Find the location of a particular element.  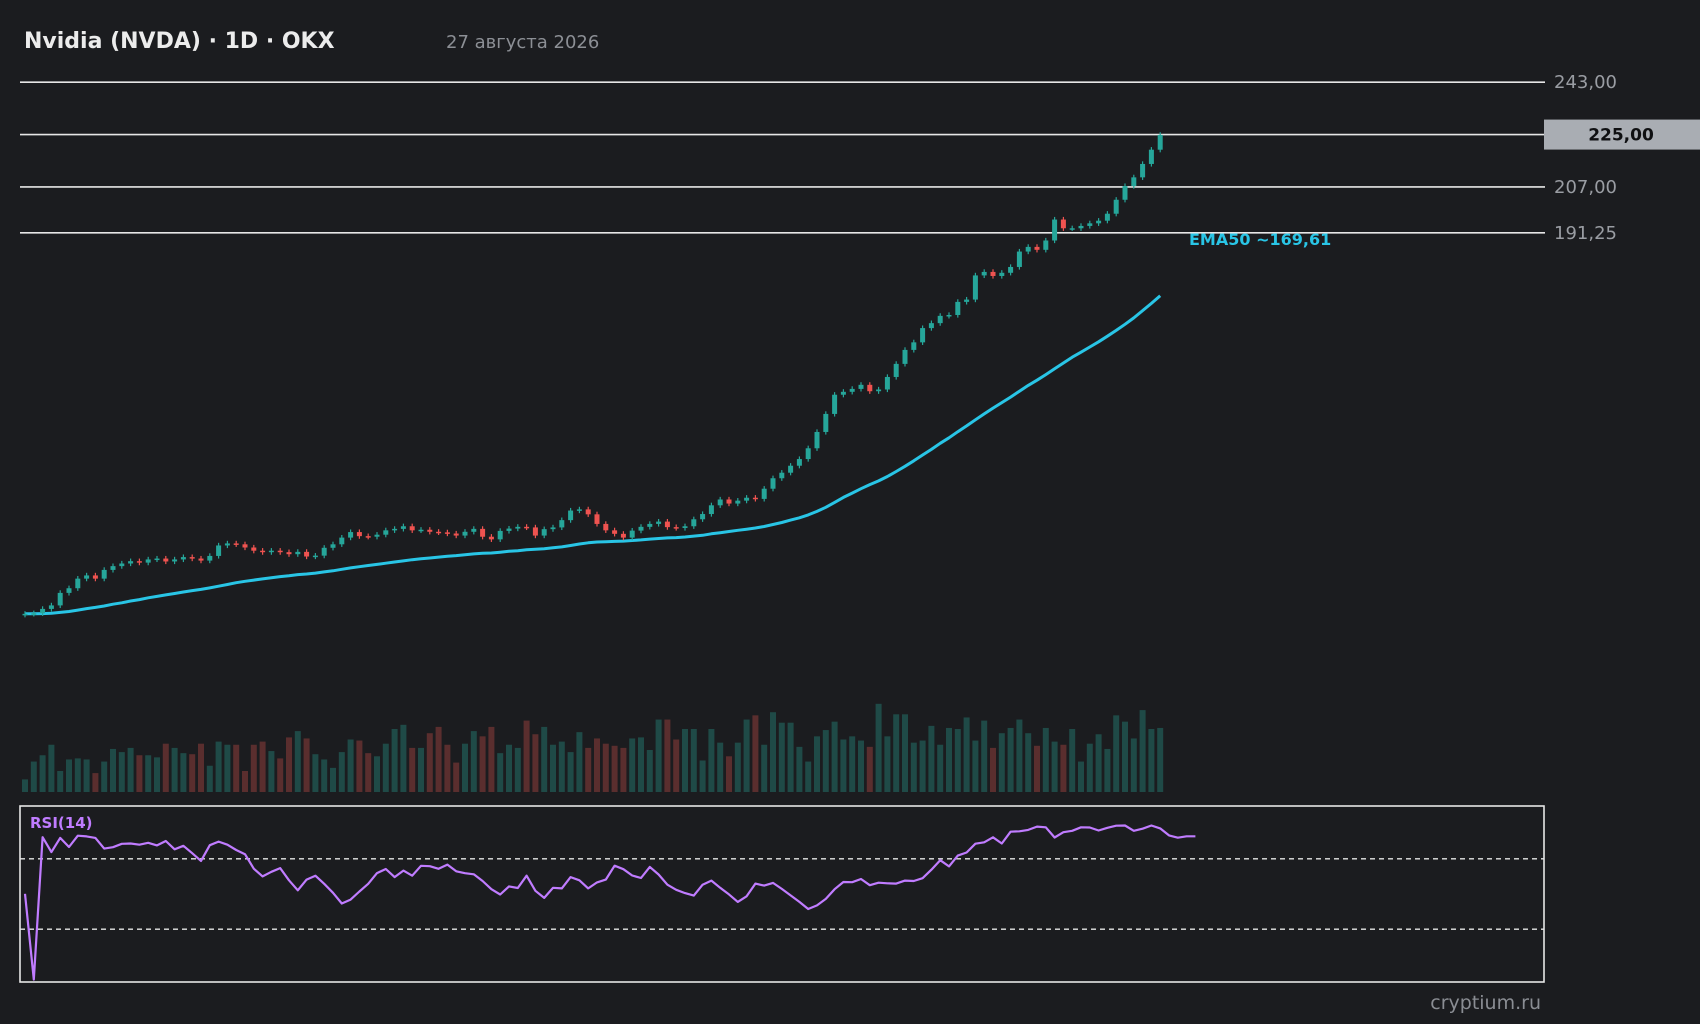

level-label: 243,00 is located at coordinates (1585, 82).